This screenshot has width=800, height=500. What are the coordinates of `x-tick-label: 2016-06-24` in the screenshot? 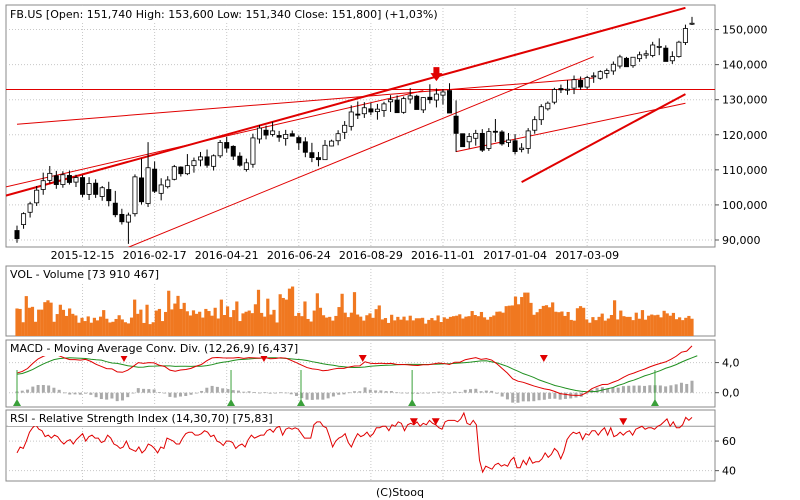 It's located at (299, 255).